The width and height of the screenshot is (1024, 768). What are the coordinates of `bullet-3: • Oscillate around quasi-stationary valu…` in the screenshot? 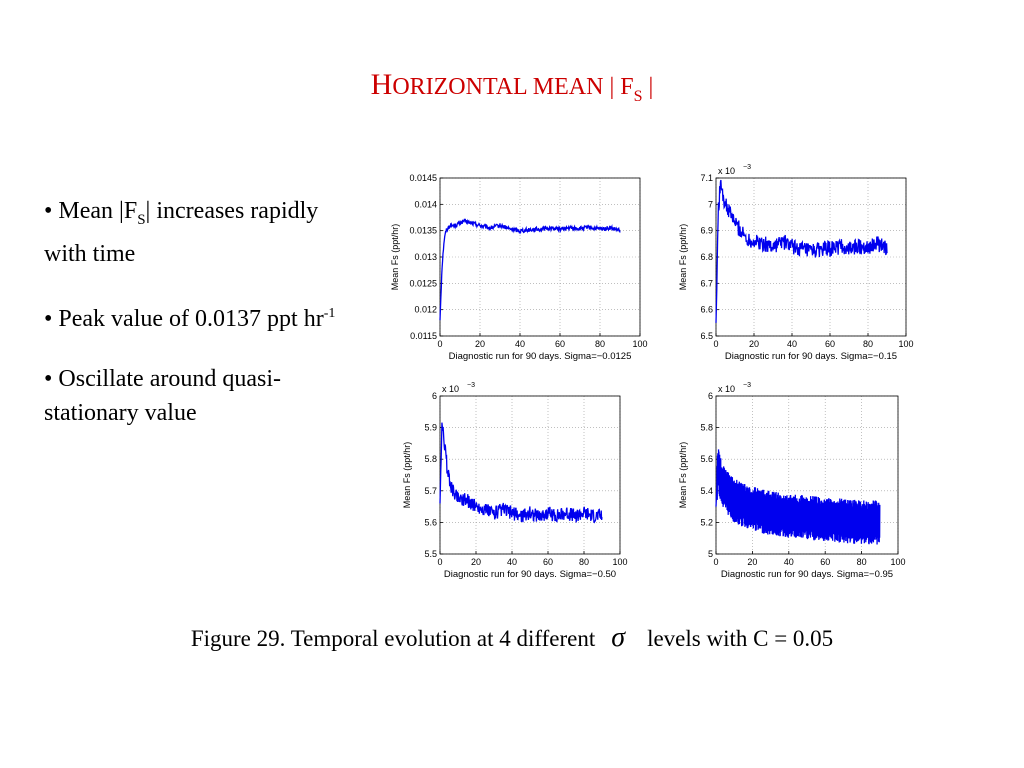 It's located at (204, 396).